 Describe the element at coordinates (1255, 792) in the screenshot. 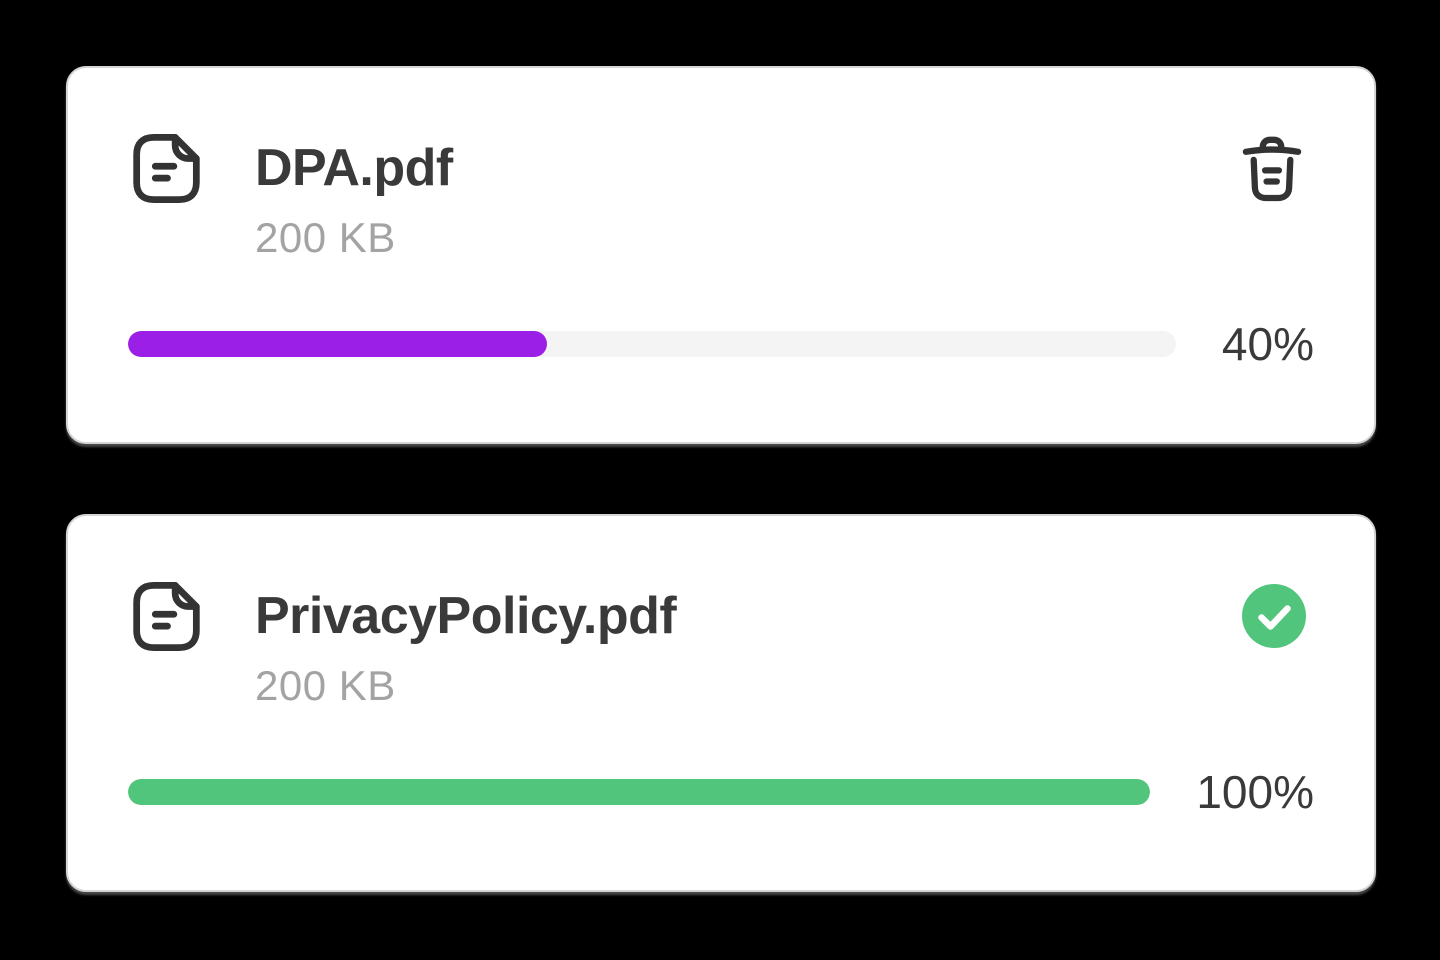

I see `progress-percent-label: 100%` at that location.